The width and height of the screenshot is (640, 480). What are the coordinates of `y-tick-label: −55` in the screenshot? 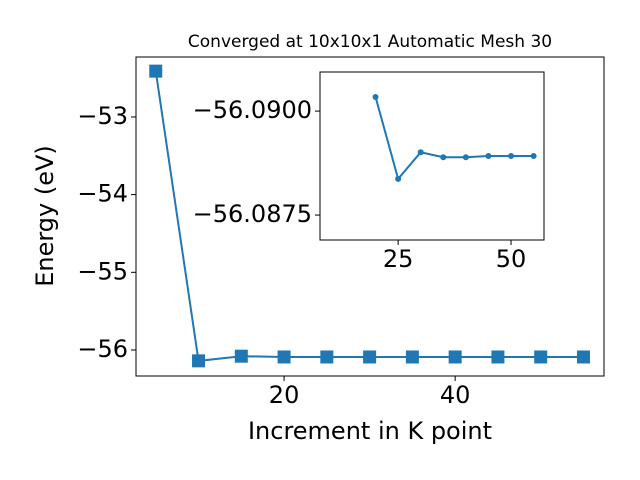 It's located at (102, 271).